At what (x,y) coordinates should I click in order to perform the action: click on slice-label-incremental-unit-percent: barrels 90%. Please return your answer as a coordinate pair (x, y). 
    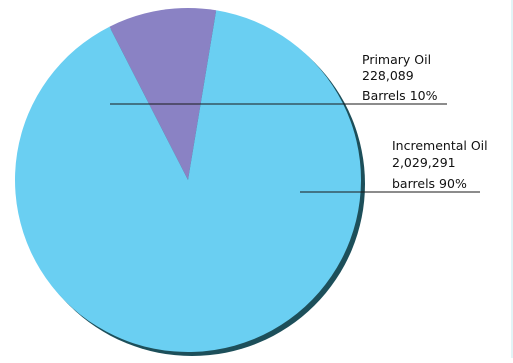
    Looking at the image, I should click on (429, 183).